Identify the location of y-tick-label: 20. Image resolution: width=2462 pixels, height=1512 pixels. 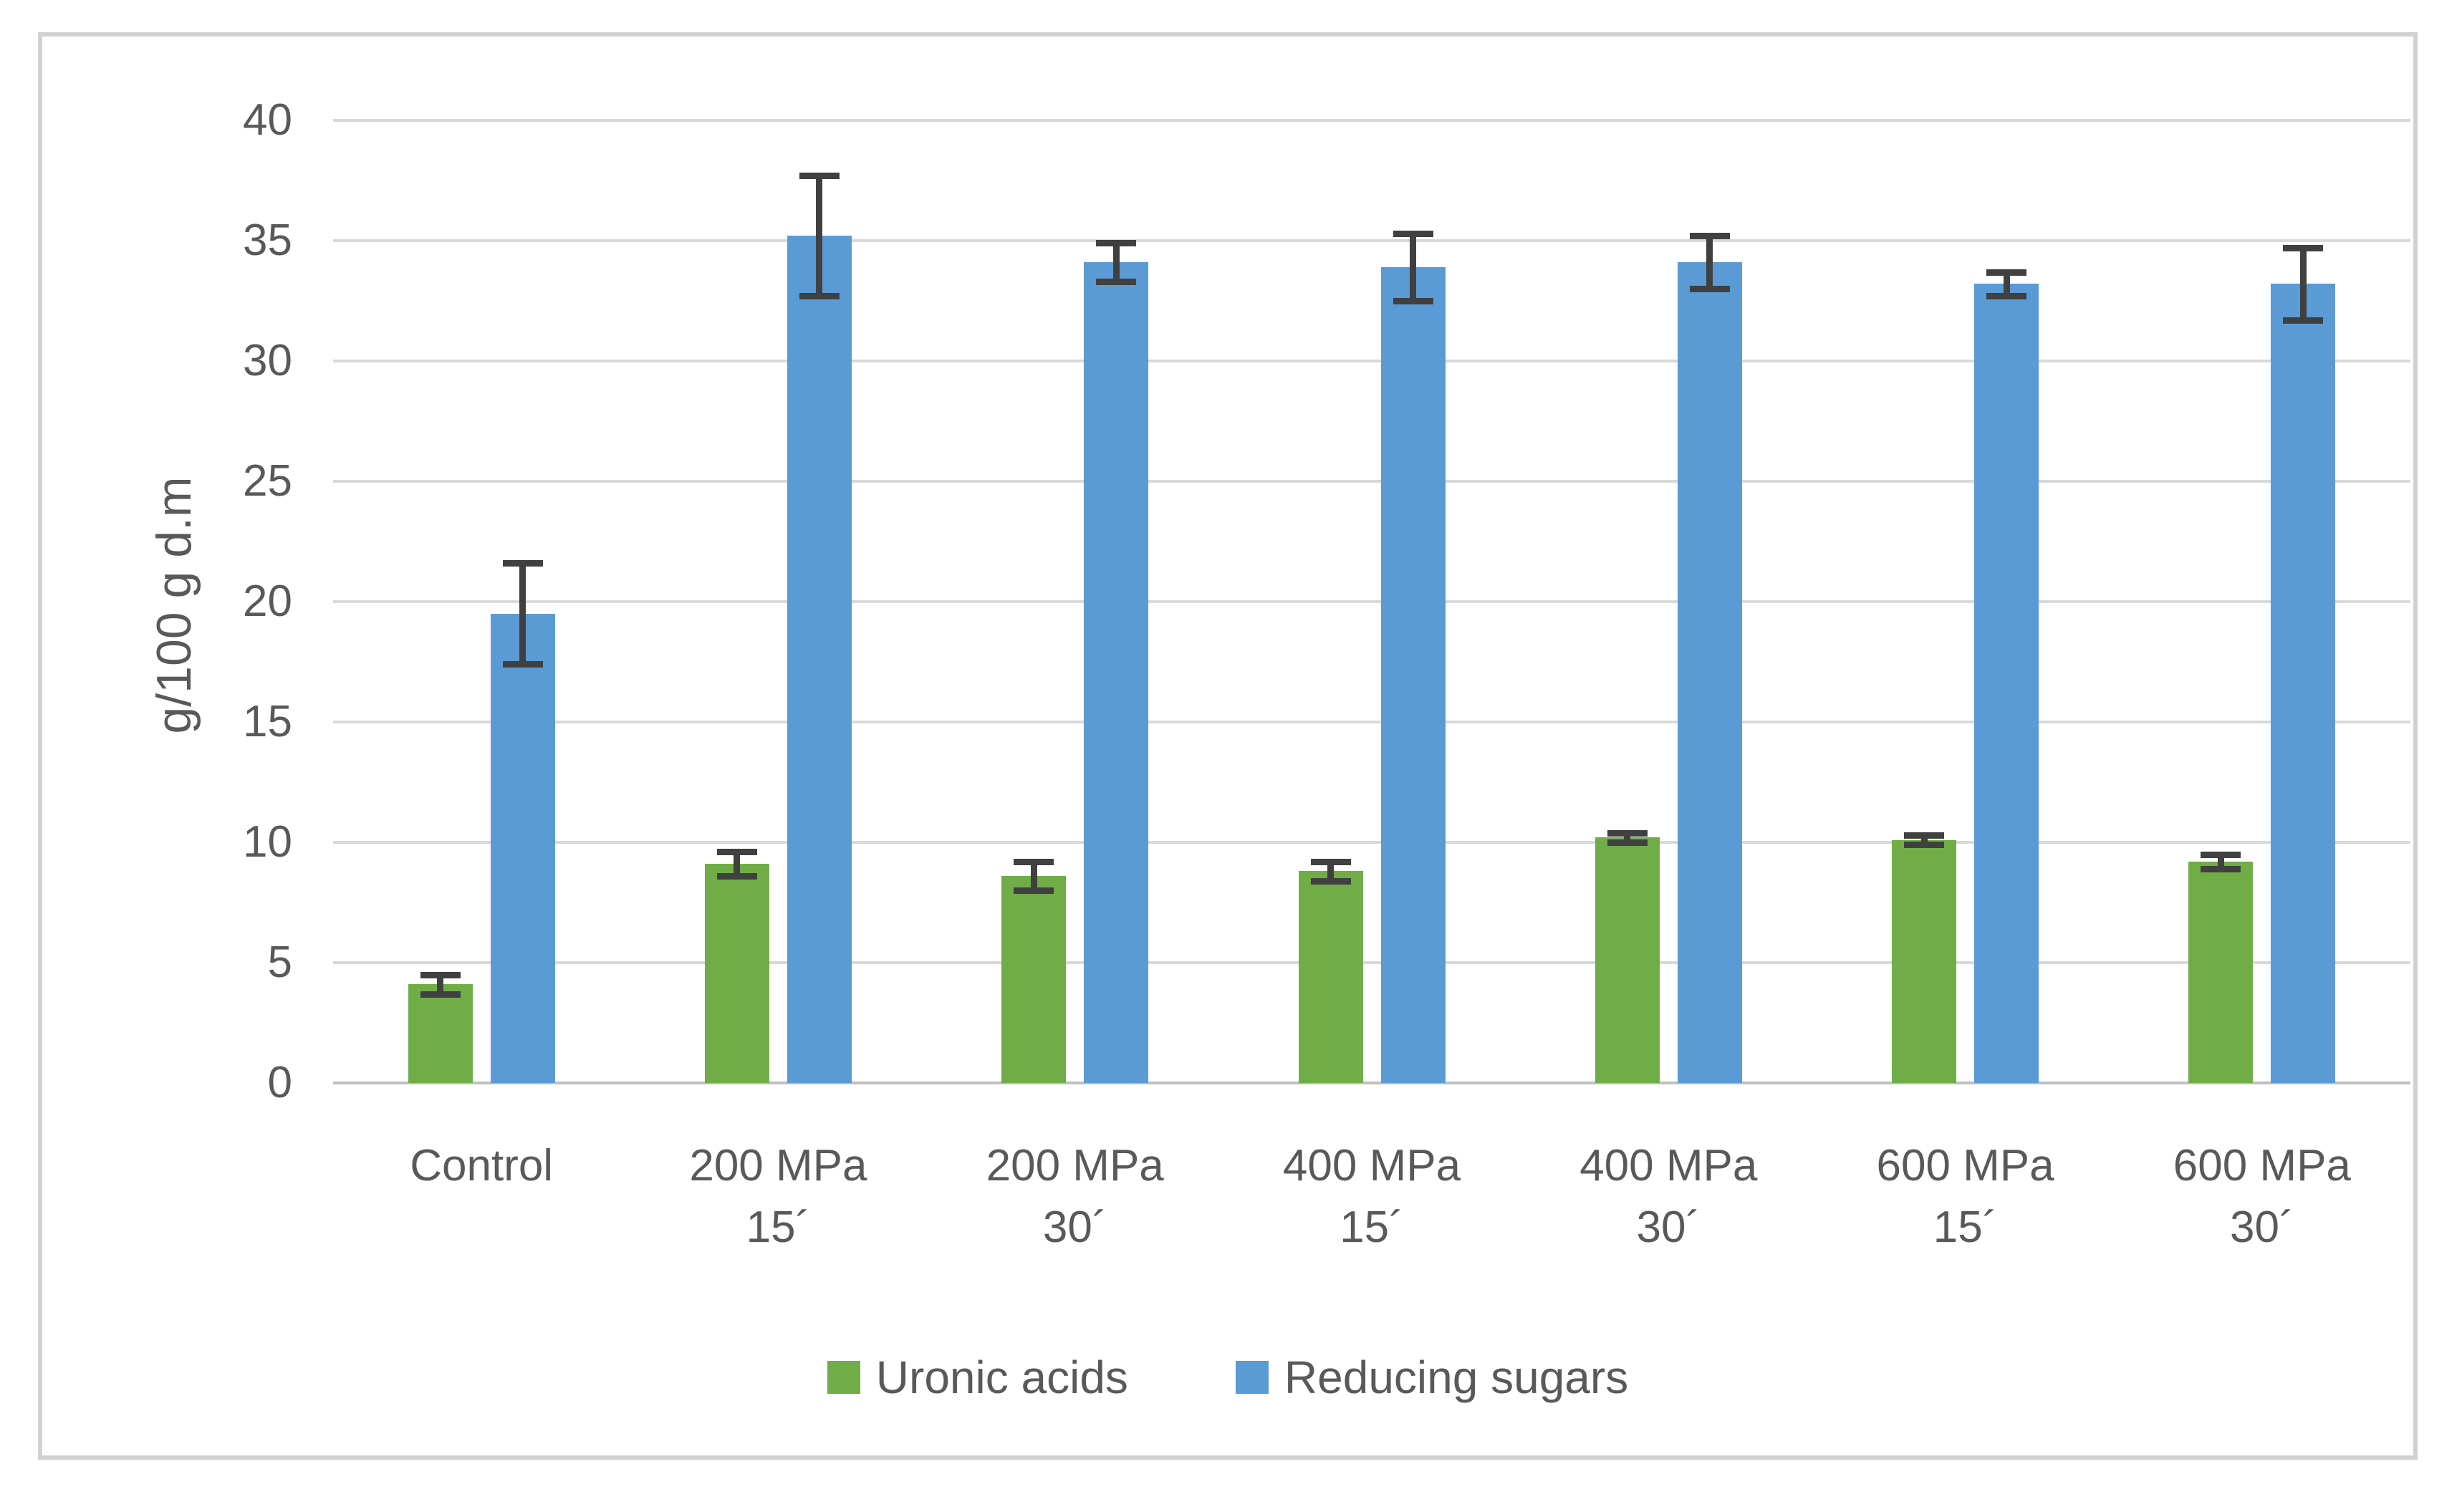
(267, 601).